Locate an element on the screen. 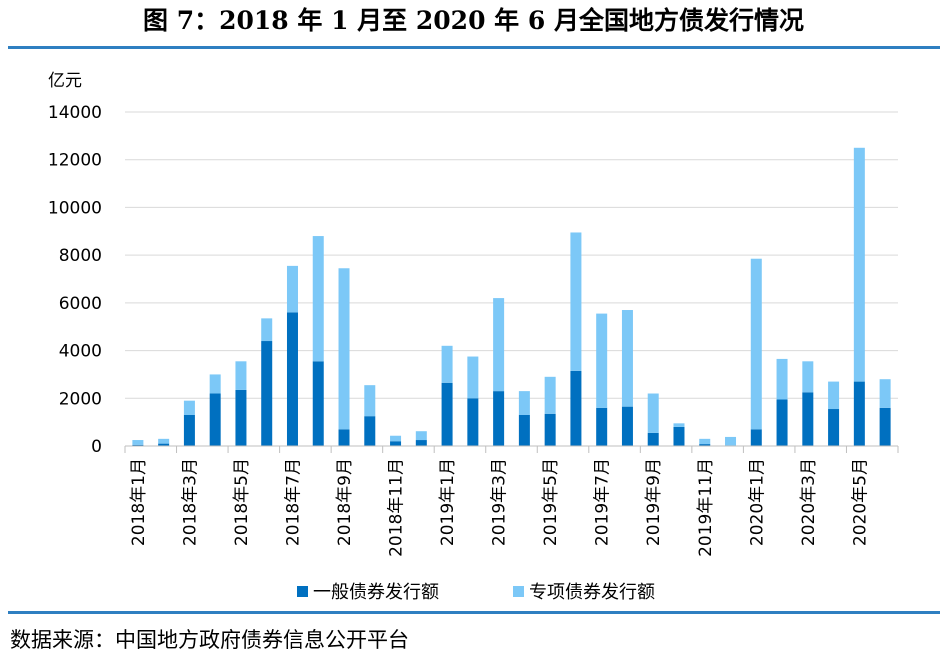 The image size is (947, 668). legend-swatch-special is located at coordinates (518, 591).